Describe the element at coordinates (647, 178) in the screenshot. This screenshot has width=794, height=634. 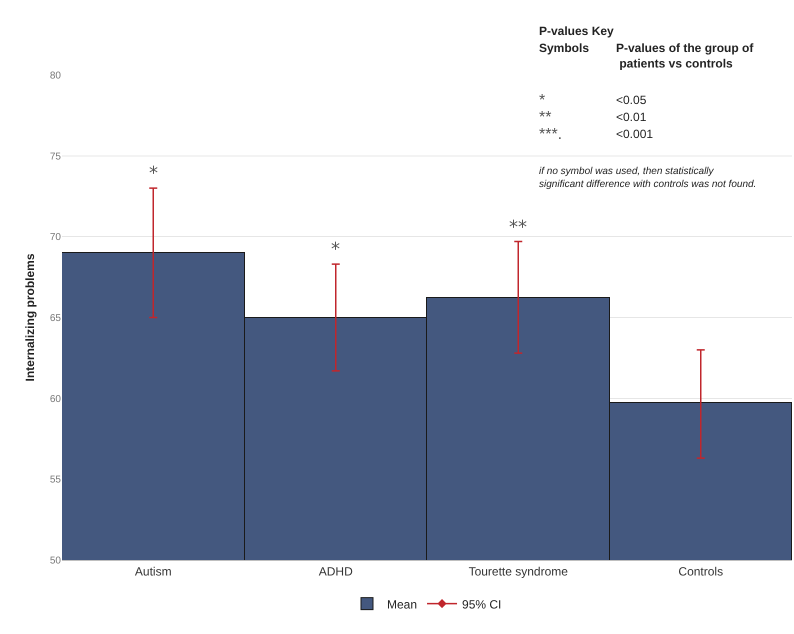
I see `annotation: if no symbol was used, then statistically significant difference with controls was not found.` at that location.